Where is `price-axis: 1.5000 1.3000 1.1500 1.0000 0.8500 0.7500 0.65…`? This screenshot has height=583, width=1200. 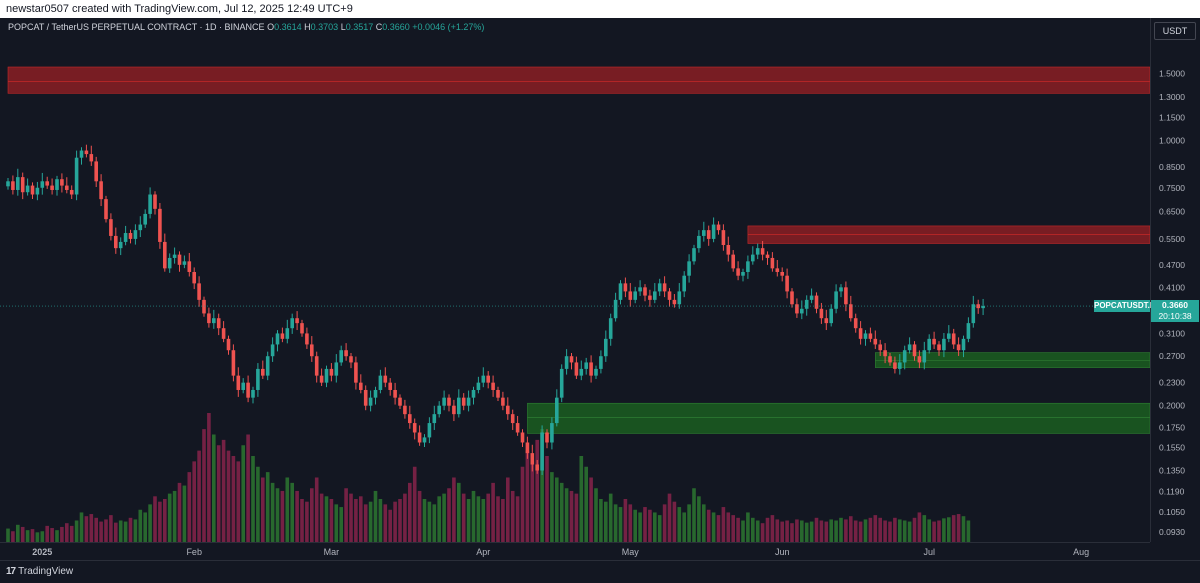 price-axis: 1.5000 1.3000 1.1500 1.0000 0.8500 0.7500 0.65… is located at coordinates (1175, 280).